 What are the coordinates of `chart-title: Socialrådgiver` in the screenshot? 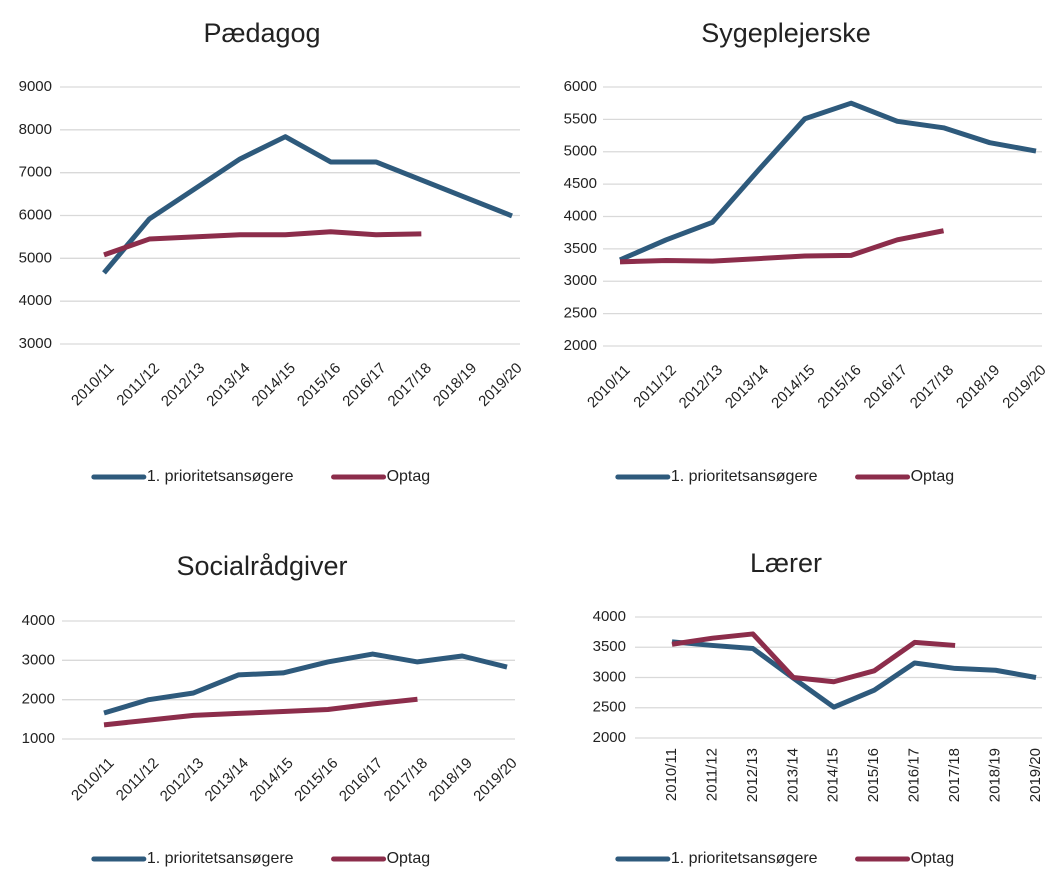 It's located at (261, 566).